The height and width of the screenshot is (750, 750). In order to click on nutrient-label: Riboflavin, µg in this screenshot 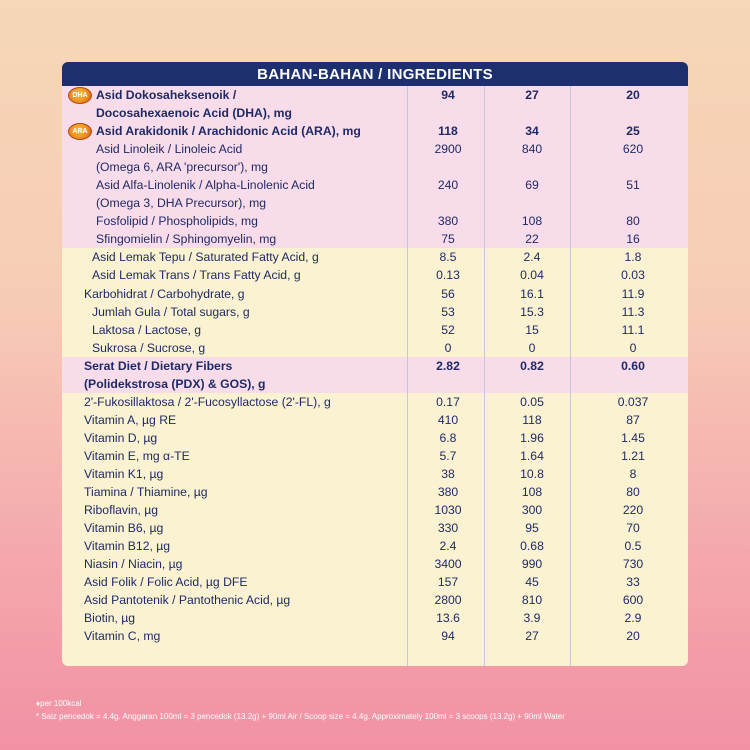, I will do `click(121, 510)`.